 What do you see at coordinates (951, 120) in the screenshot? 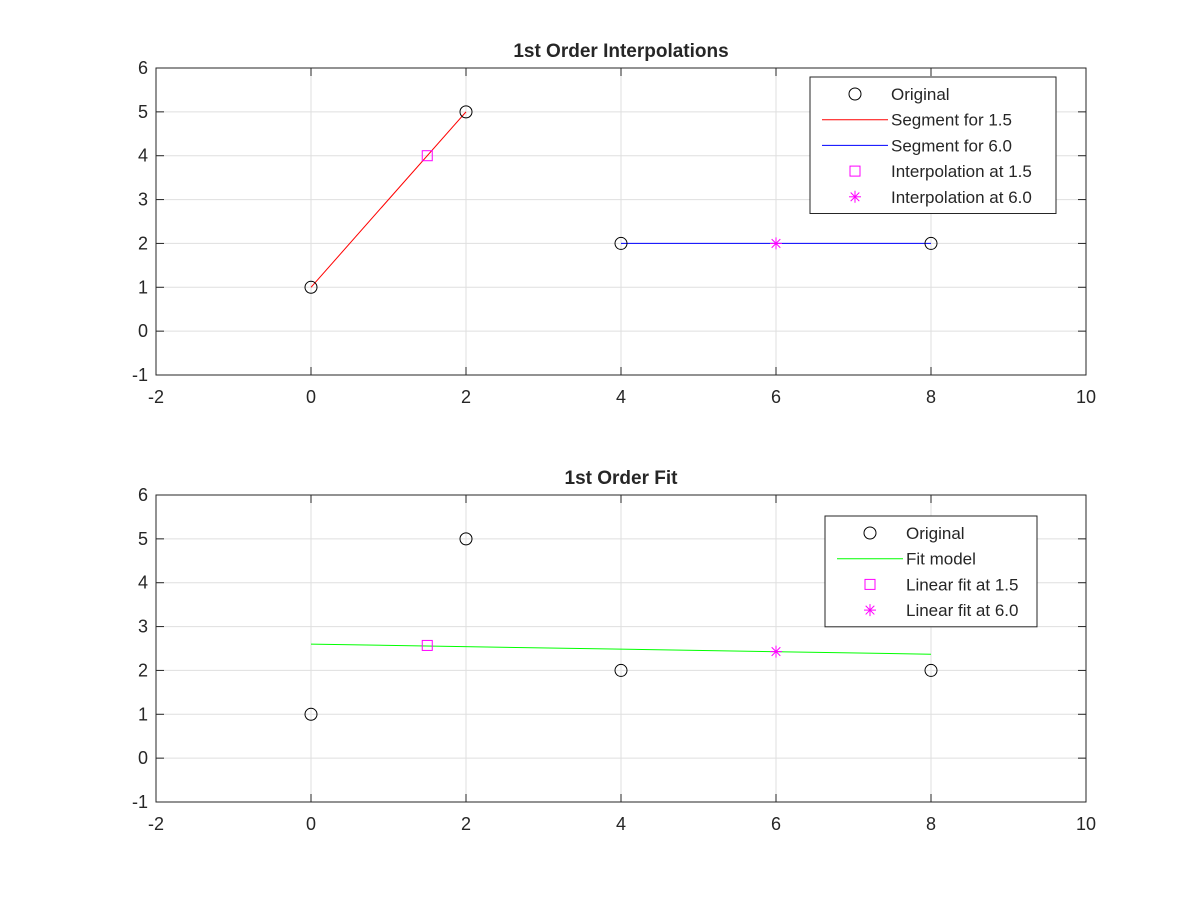
I see `legend-label: Segment for 1.5` at bounding box center [951, 120].